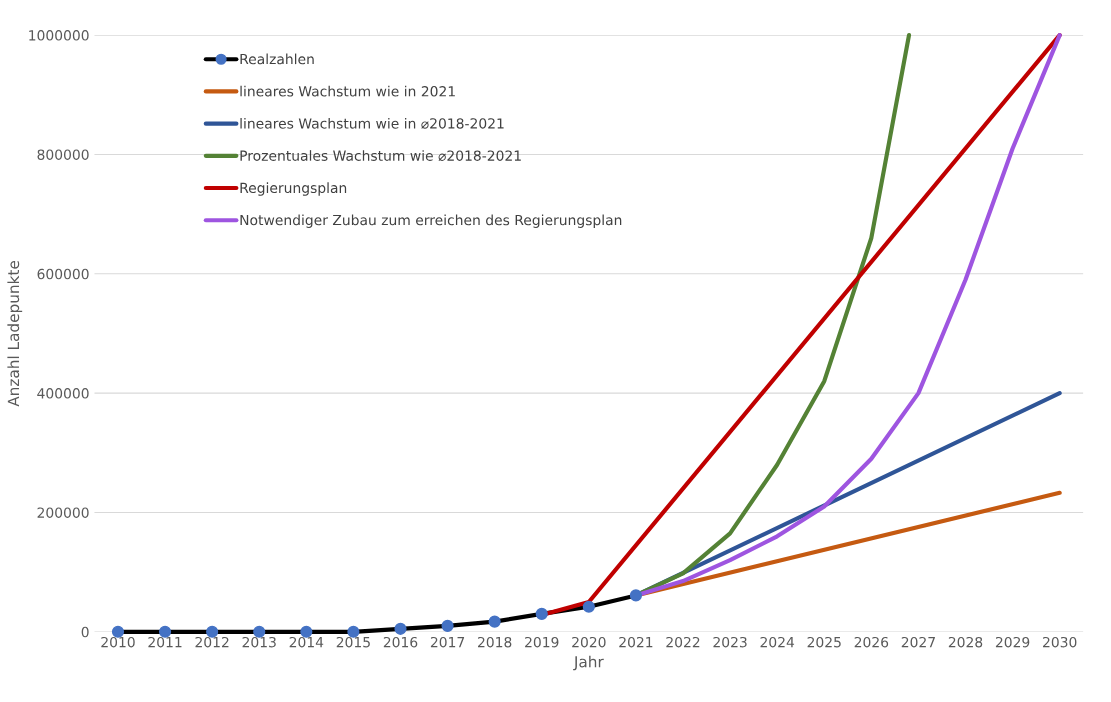 This screenshot has width=1111, height=702. Describe the element at coordinates (165, 642) in the screenshot. I see `x-tick-label: 2011` at that location.